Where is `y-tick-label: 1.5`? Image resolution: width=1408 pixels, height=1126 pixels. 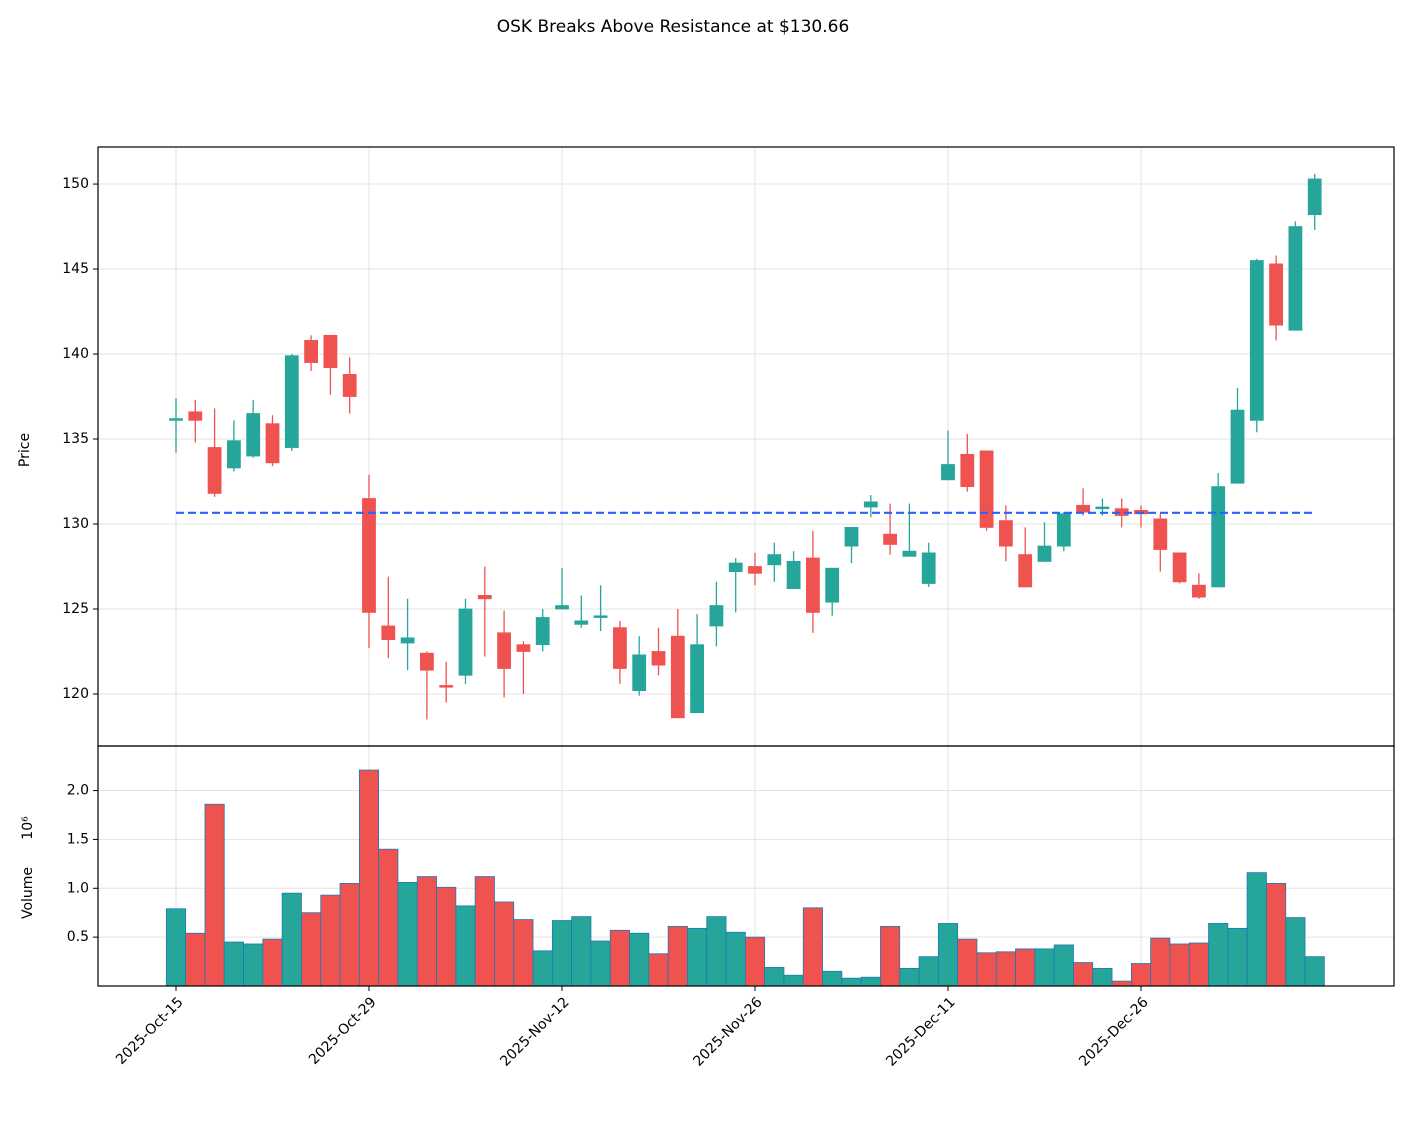
y-tick-label: 1.5 is located at coordinates (78, 839).